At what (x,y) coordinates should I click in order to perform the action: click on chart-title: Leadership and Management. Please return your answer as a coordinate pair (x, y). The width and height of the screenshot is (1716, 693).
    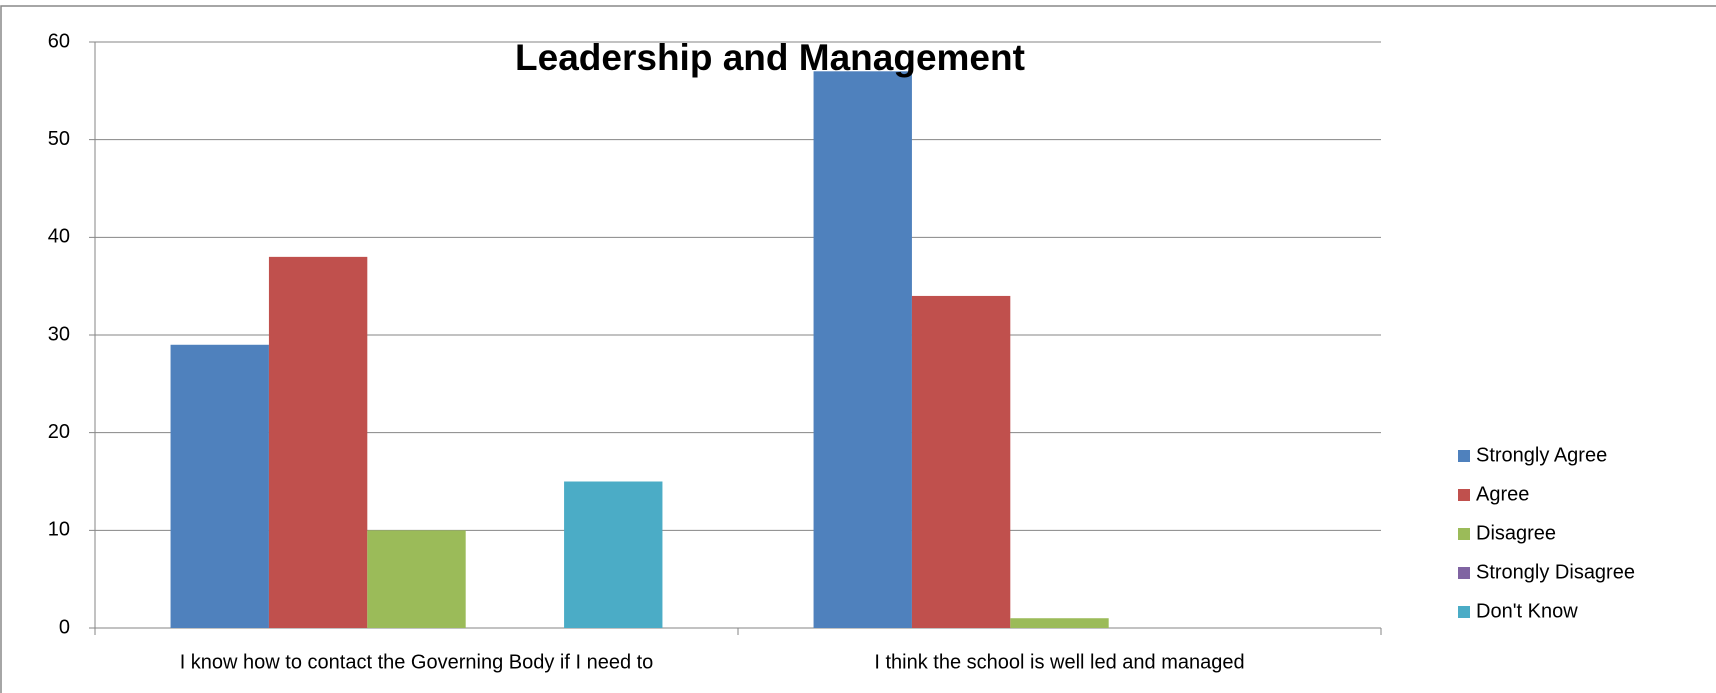
    Looking at the image, I should click on (770, 57).